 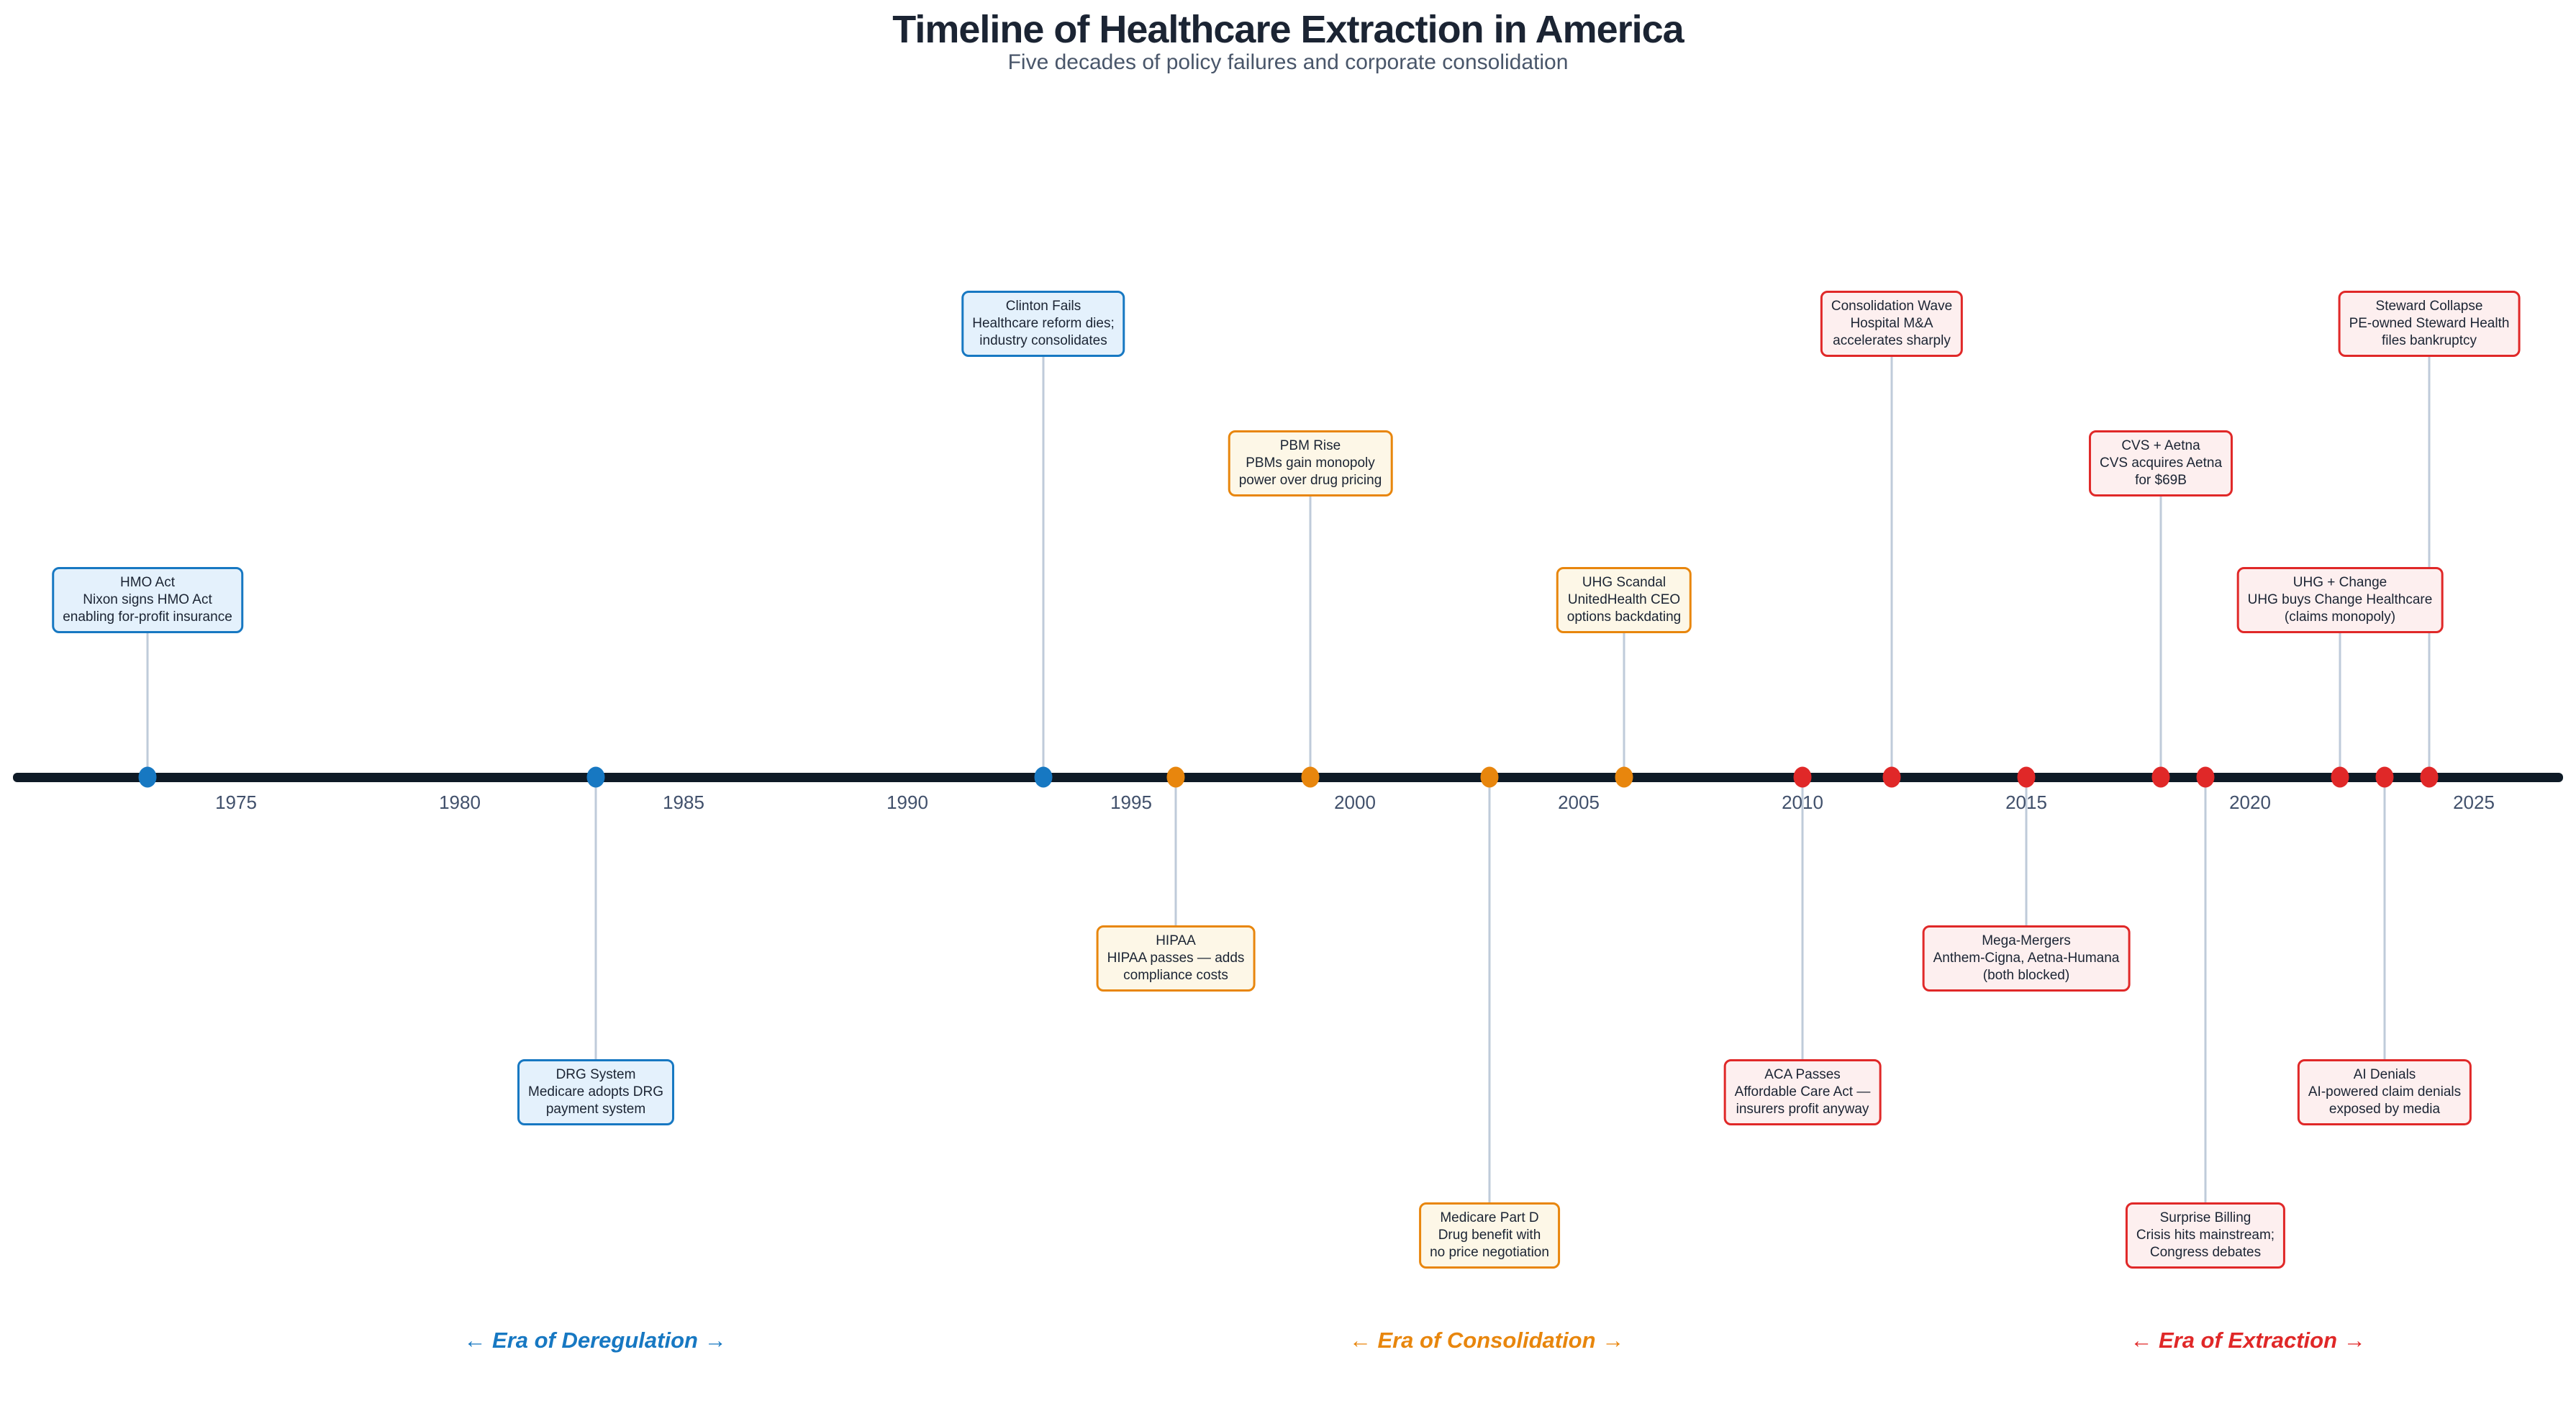 I want to click on axis-label-1975: 1975, so click(x=236, y=803).